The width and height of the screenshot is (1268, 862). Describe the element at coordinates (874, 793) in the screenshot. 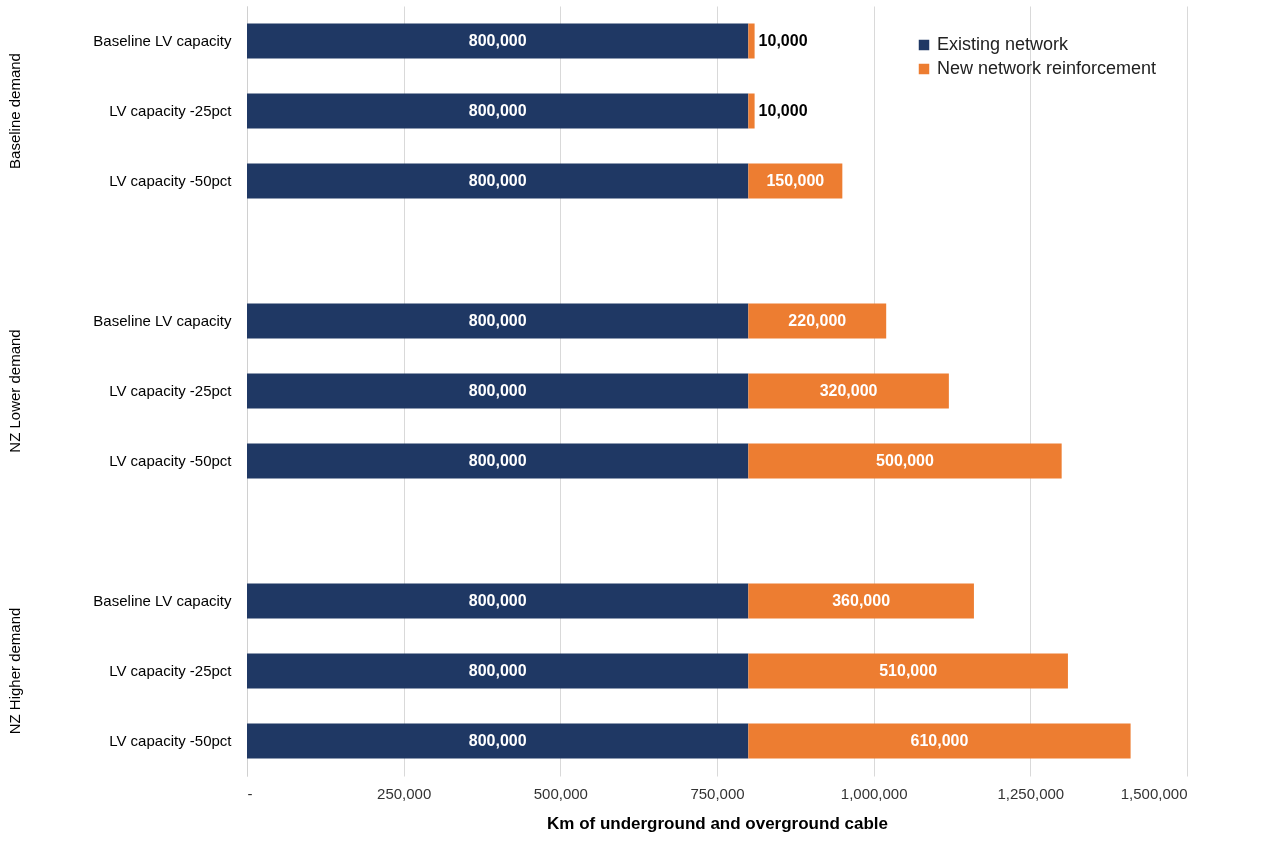

I see `x-tick-label: 1,000,000` at that location.